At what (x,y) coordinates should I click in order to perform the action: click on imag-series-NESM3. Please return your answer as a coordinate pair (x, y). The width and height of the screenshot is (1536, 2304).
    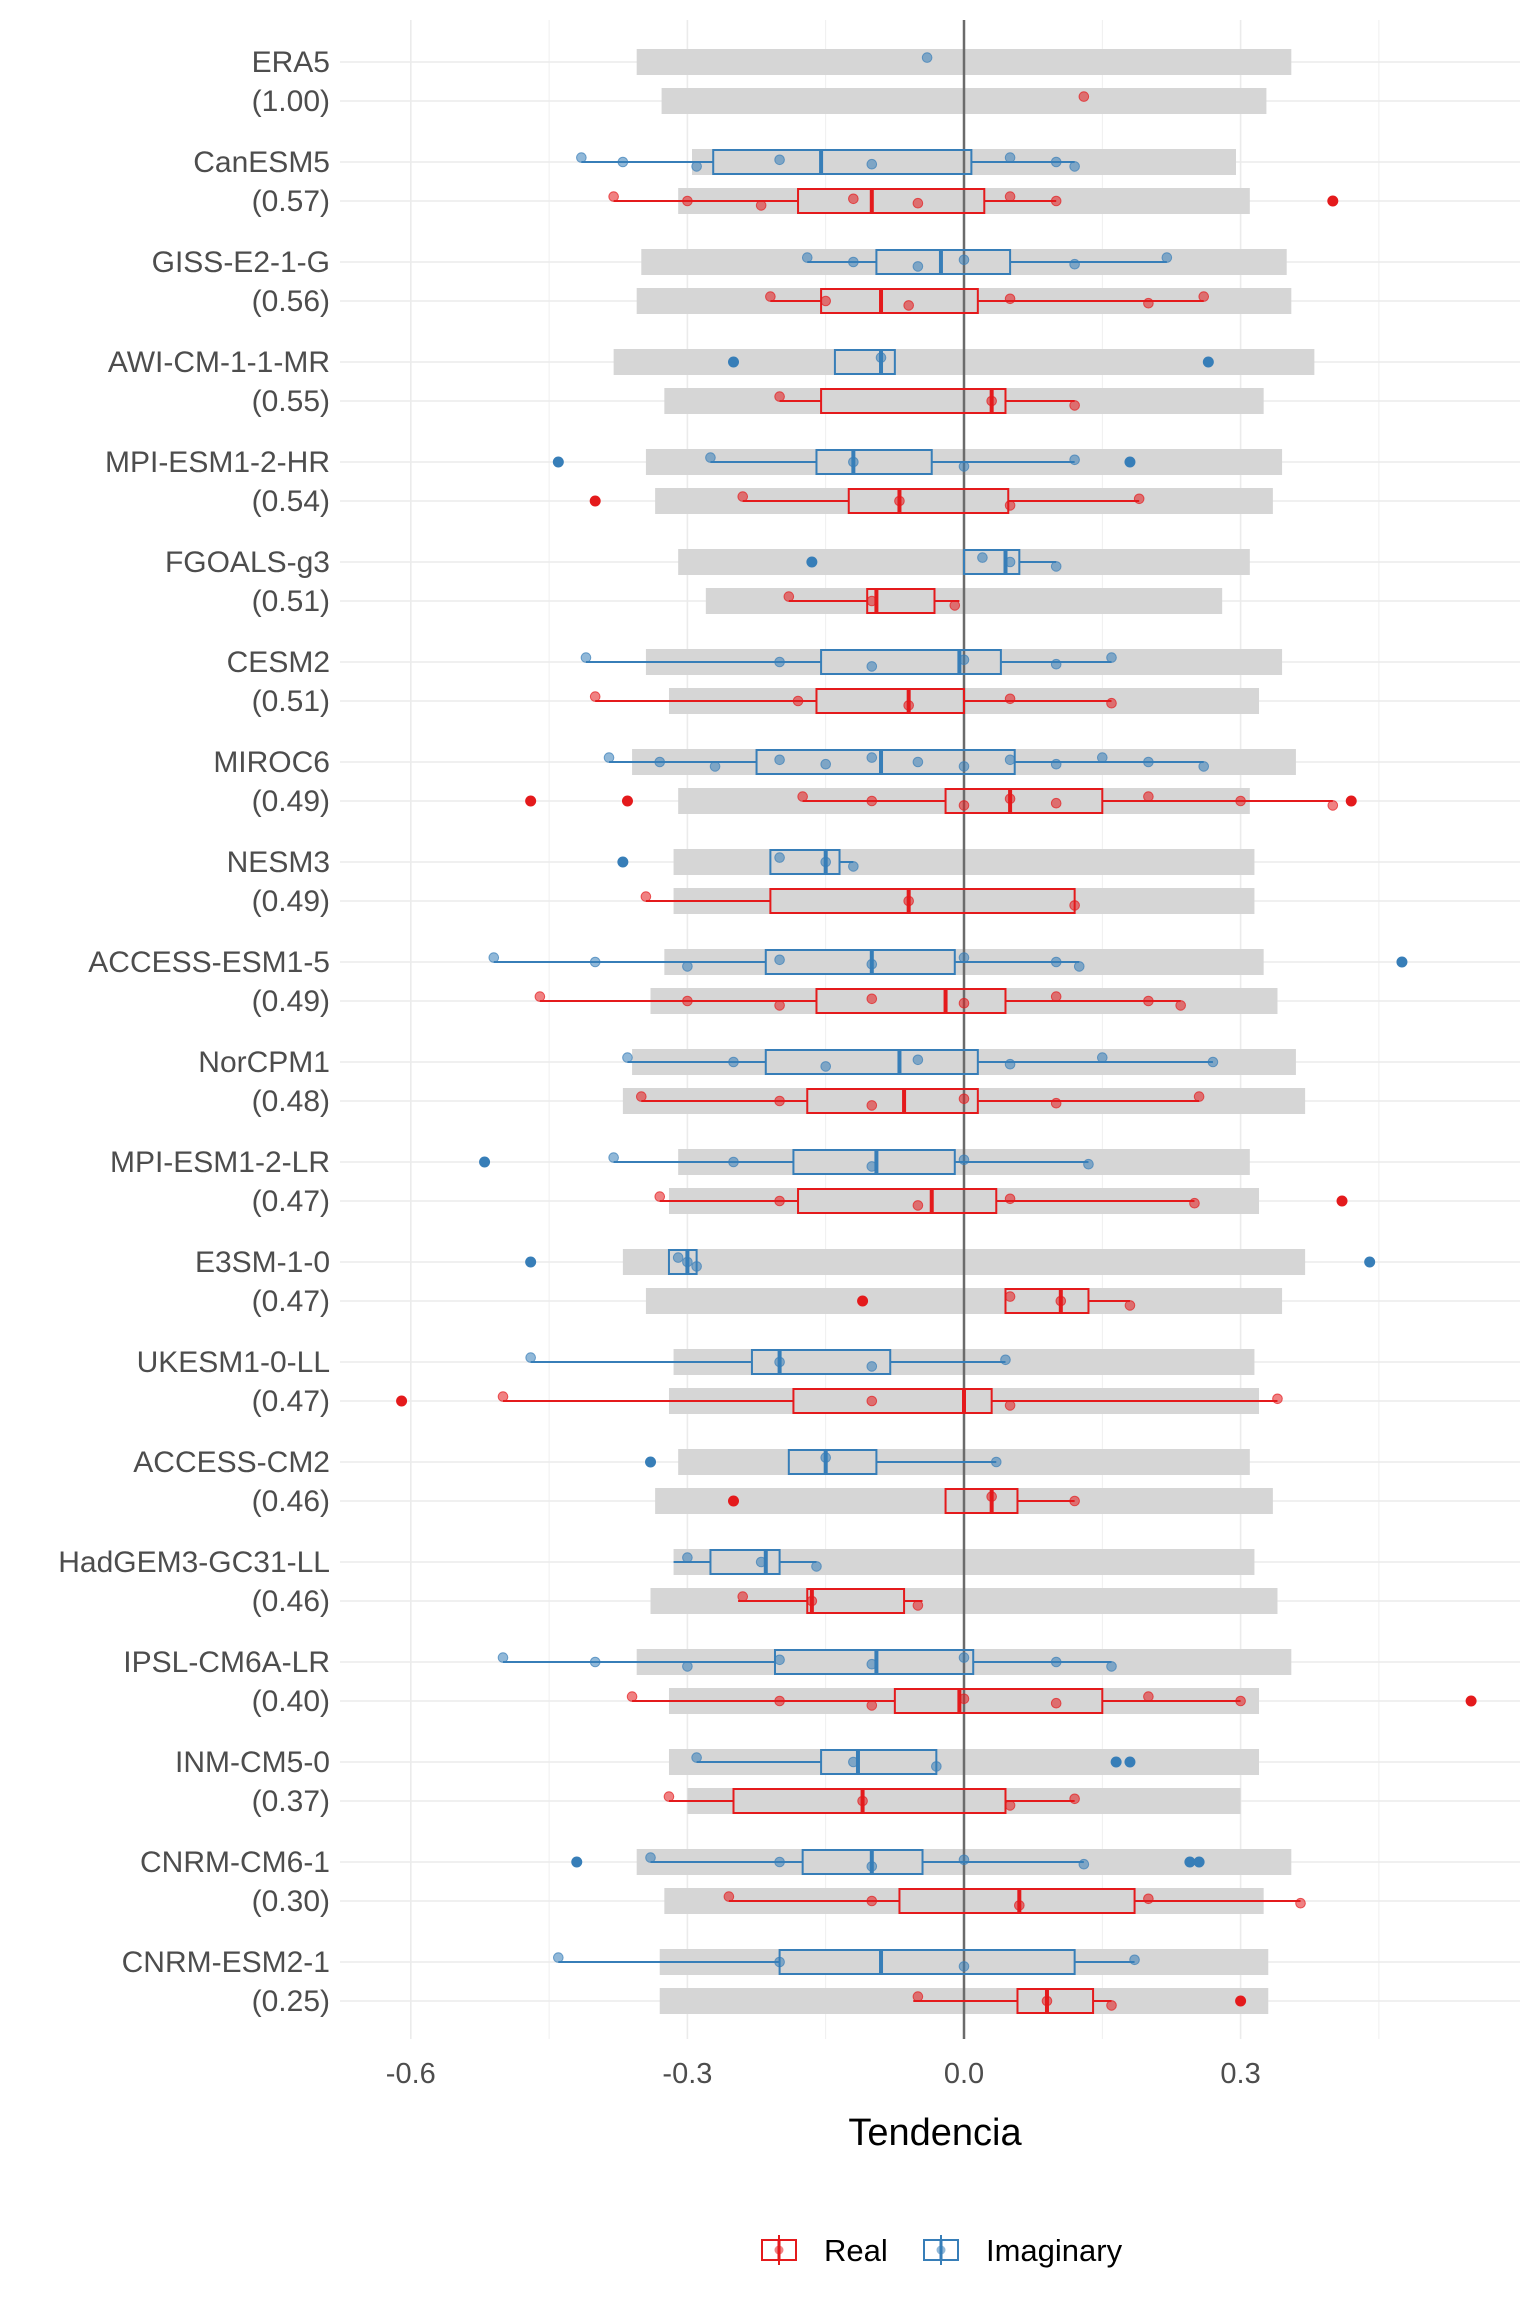
    Looking at the image, I should click on (738, 862).